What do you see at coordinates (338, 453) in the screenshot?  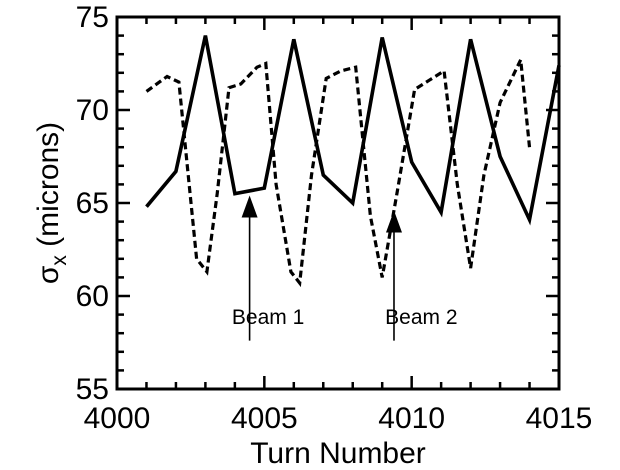 I see `x-axis-title: Turn Number` at bounding box center [338, 453].